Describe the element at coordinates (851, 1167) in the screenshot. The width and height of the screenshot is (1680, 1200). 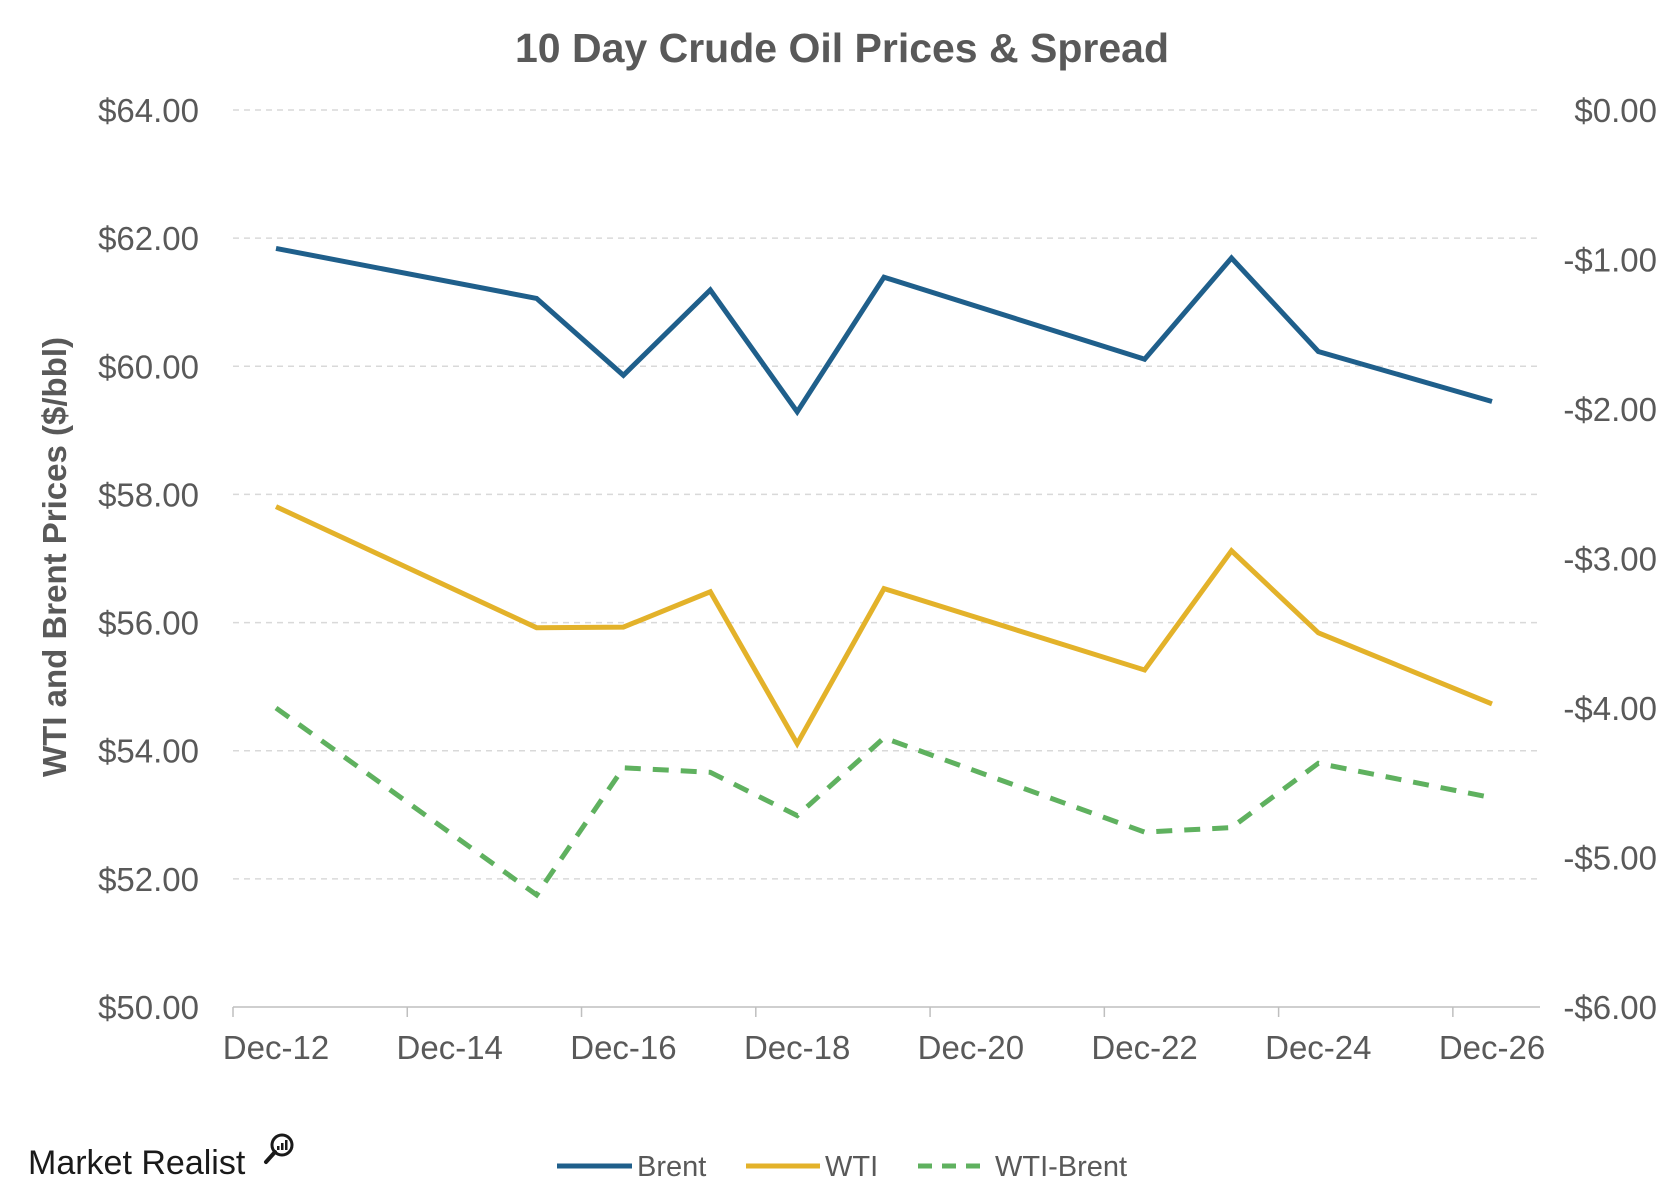
I see `legend-label: WTI` at that location.